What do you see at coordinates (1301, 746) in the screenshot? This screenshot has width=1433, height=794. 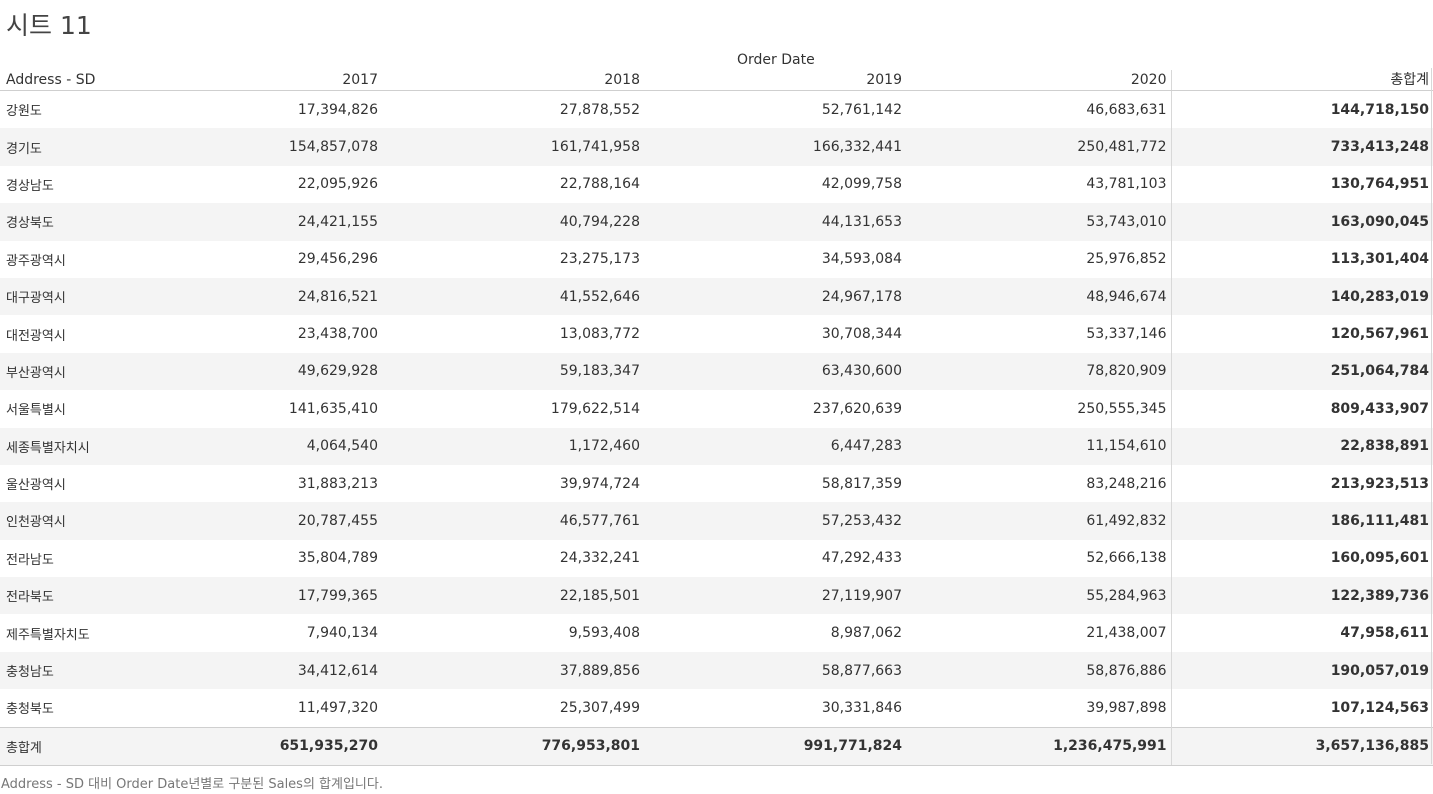 I see `grand-total-overall-cell: 3,657,136,885` at bounding box center [1301, 746].